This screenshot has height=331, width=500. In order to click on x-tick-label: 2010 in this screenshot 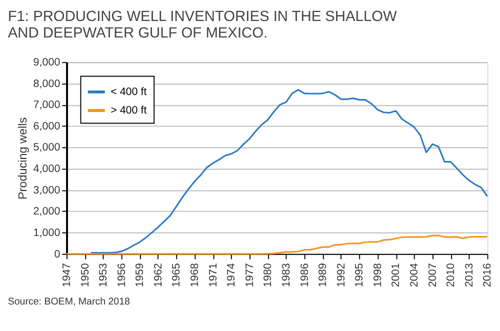, I will do `click(451, 275)`.